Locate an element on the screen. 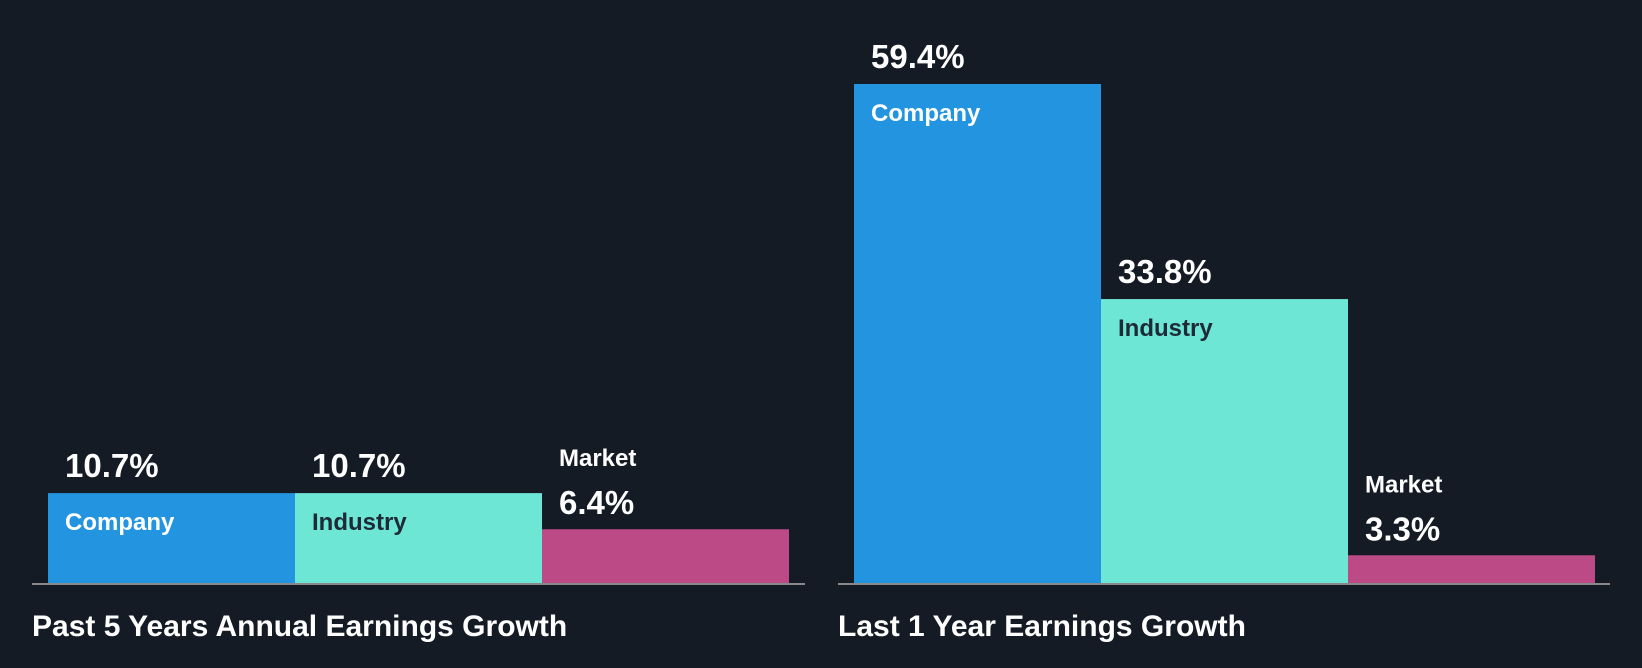 The width and height of the screenshot is (1642, 668). value-label-company: 10.7% is located at coordinates (112, 465).